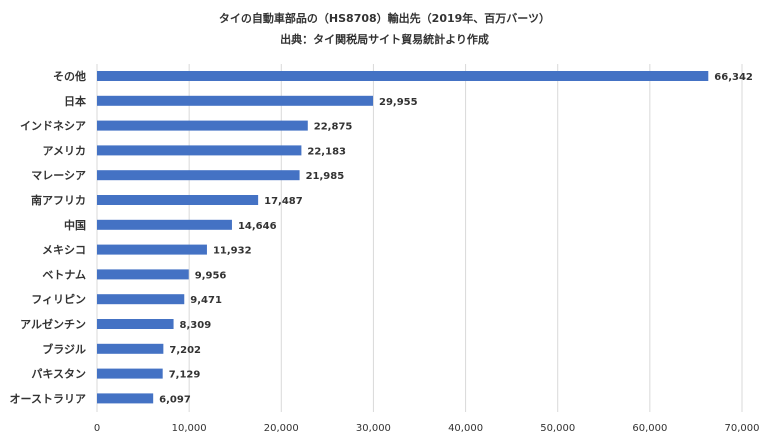 The height and width of the screenshot is (439, 769). What do you see at coordinates (733, 77) in the screenshot?
I see `value-label: 66,342` at bounding box center [733, 77].